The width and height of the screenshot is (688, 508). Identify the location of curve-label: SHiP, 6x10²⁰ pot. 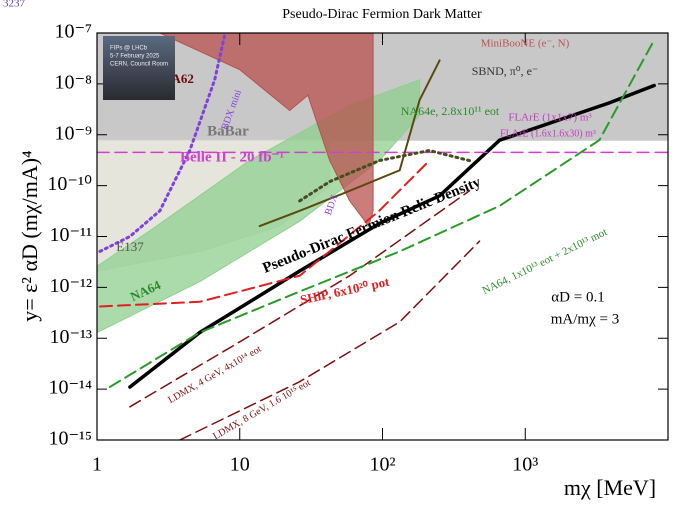
(345, 291).